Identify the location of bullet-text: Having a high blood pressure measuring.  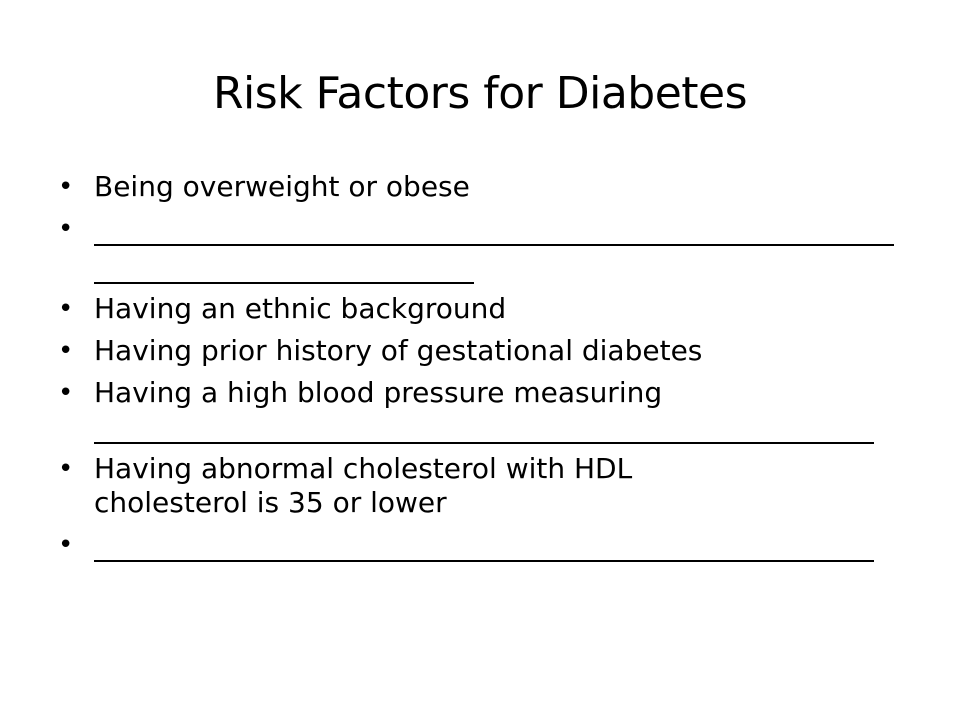
(378, 392).